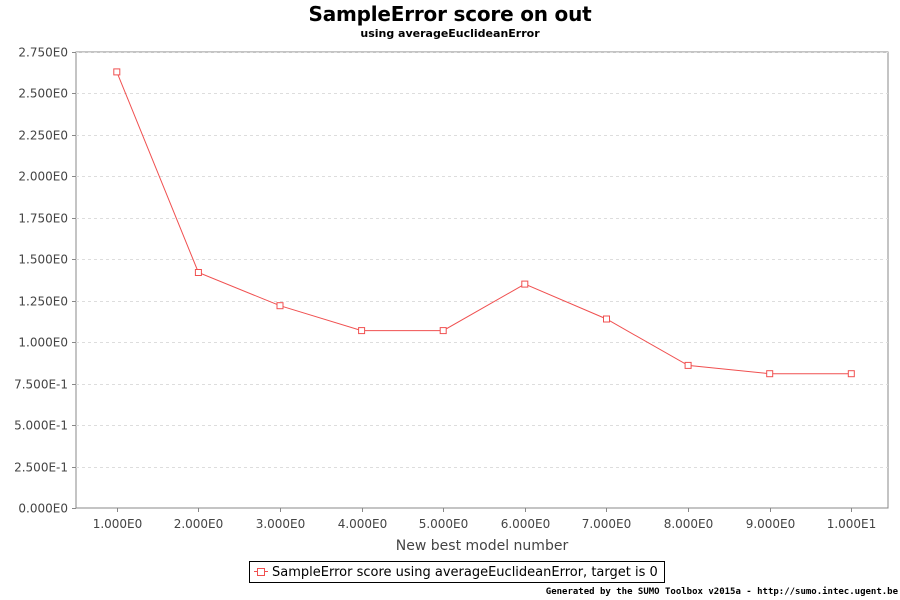 The height and width of the screenshot is (600, 900). Describe the element at coordinates (261, 572) in the screenshot. I see `legend-square-marker-icon` at that location.